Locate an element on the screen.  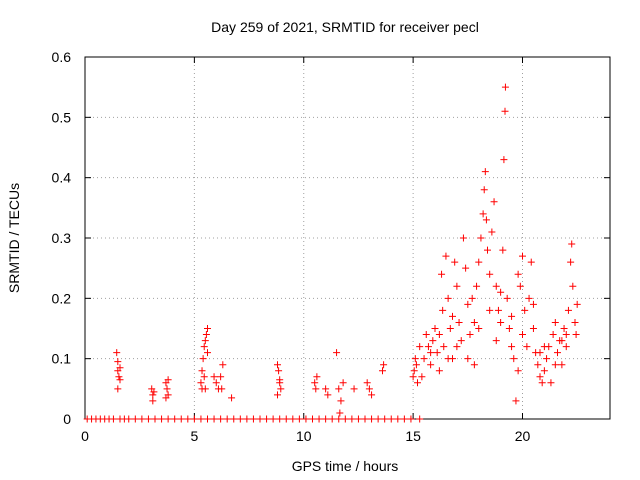
y-tick-label: 0.6 is located at coordinates (62, 57).